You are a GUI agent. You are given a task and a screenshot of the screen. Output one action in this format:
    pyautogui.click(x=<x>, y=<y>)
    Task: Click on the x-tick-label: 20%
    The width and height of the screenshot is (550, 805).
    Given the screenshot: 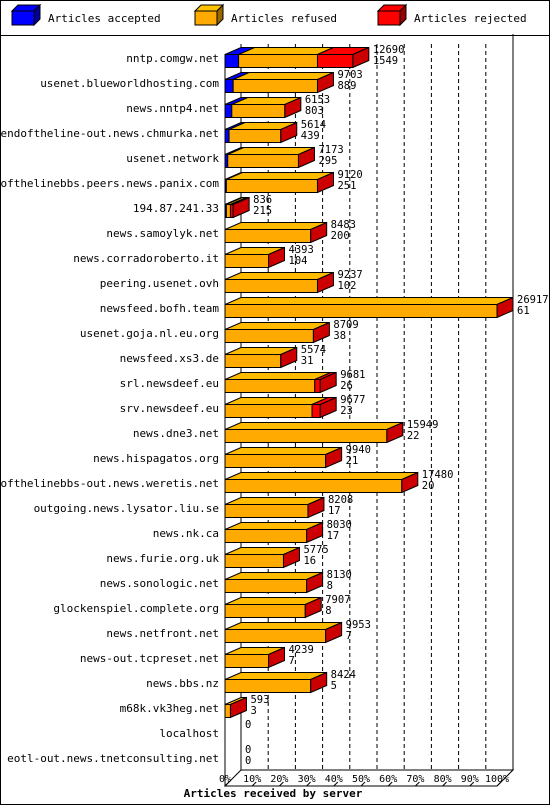 What is the action you would take?
    pyautogui.click(x=279, y=779)
    